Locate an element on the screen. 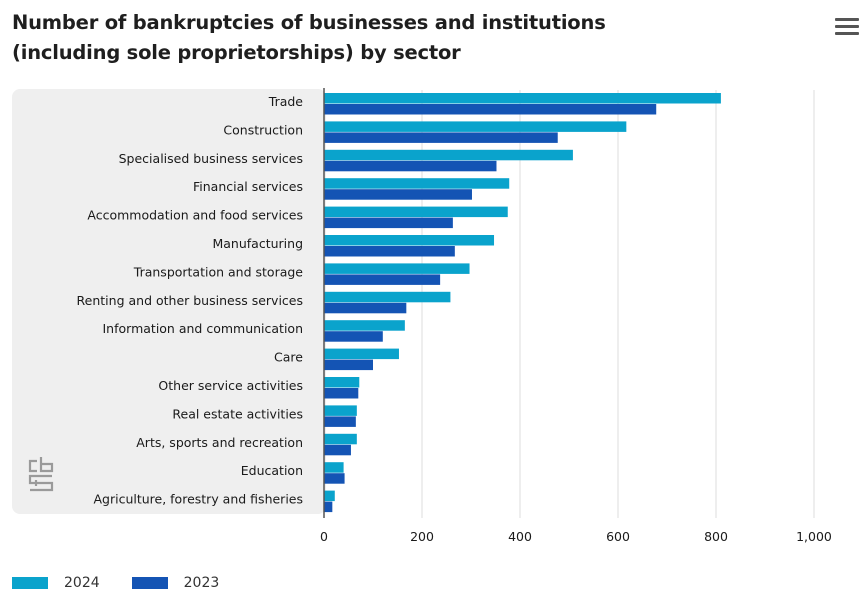 Image resolution: width=865 pixels, height=600 pixels. hamburger-menu-icon is located at coordinates (847, 28).